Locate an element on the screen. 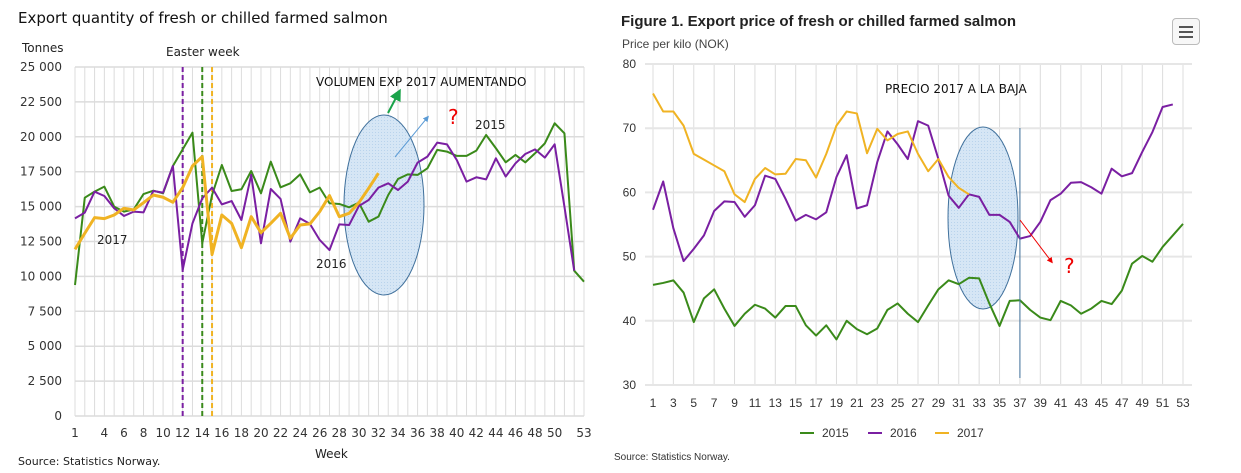 This screenshot has height=473, width=1241. y-tick-label: 40 is located at coordinates (630, 321).